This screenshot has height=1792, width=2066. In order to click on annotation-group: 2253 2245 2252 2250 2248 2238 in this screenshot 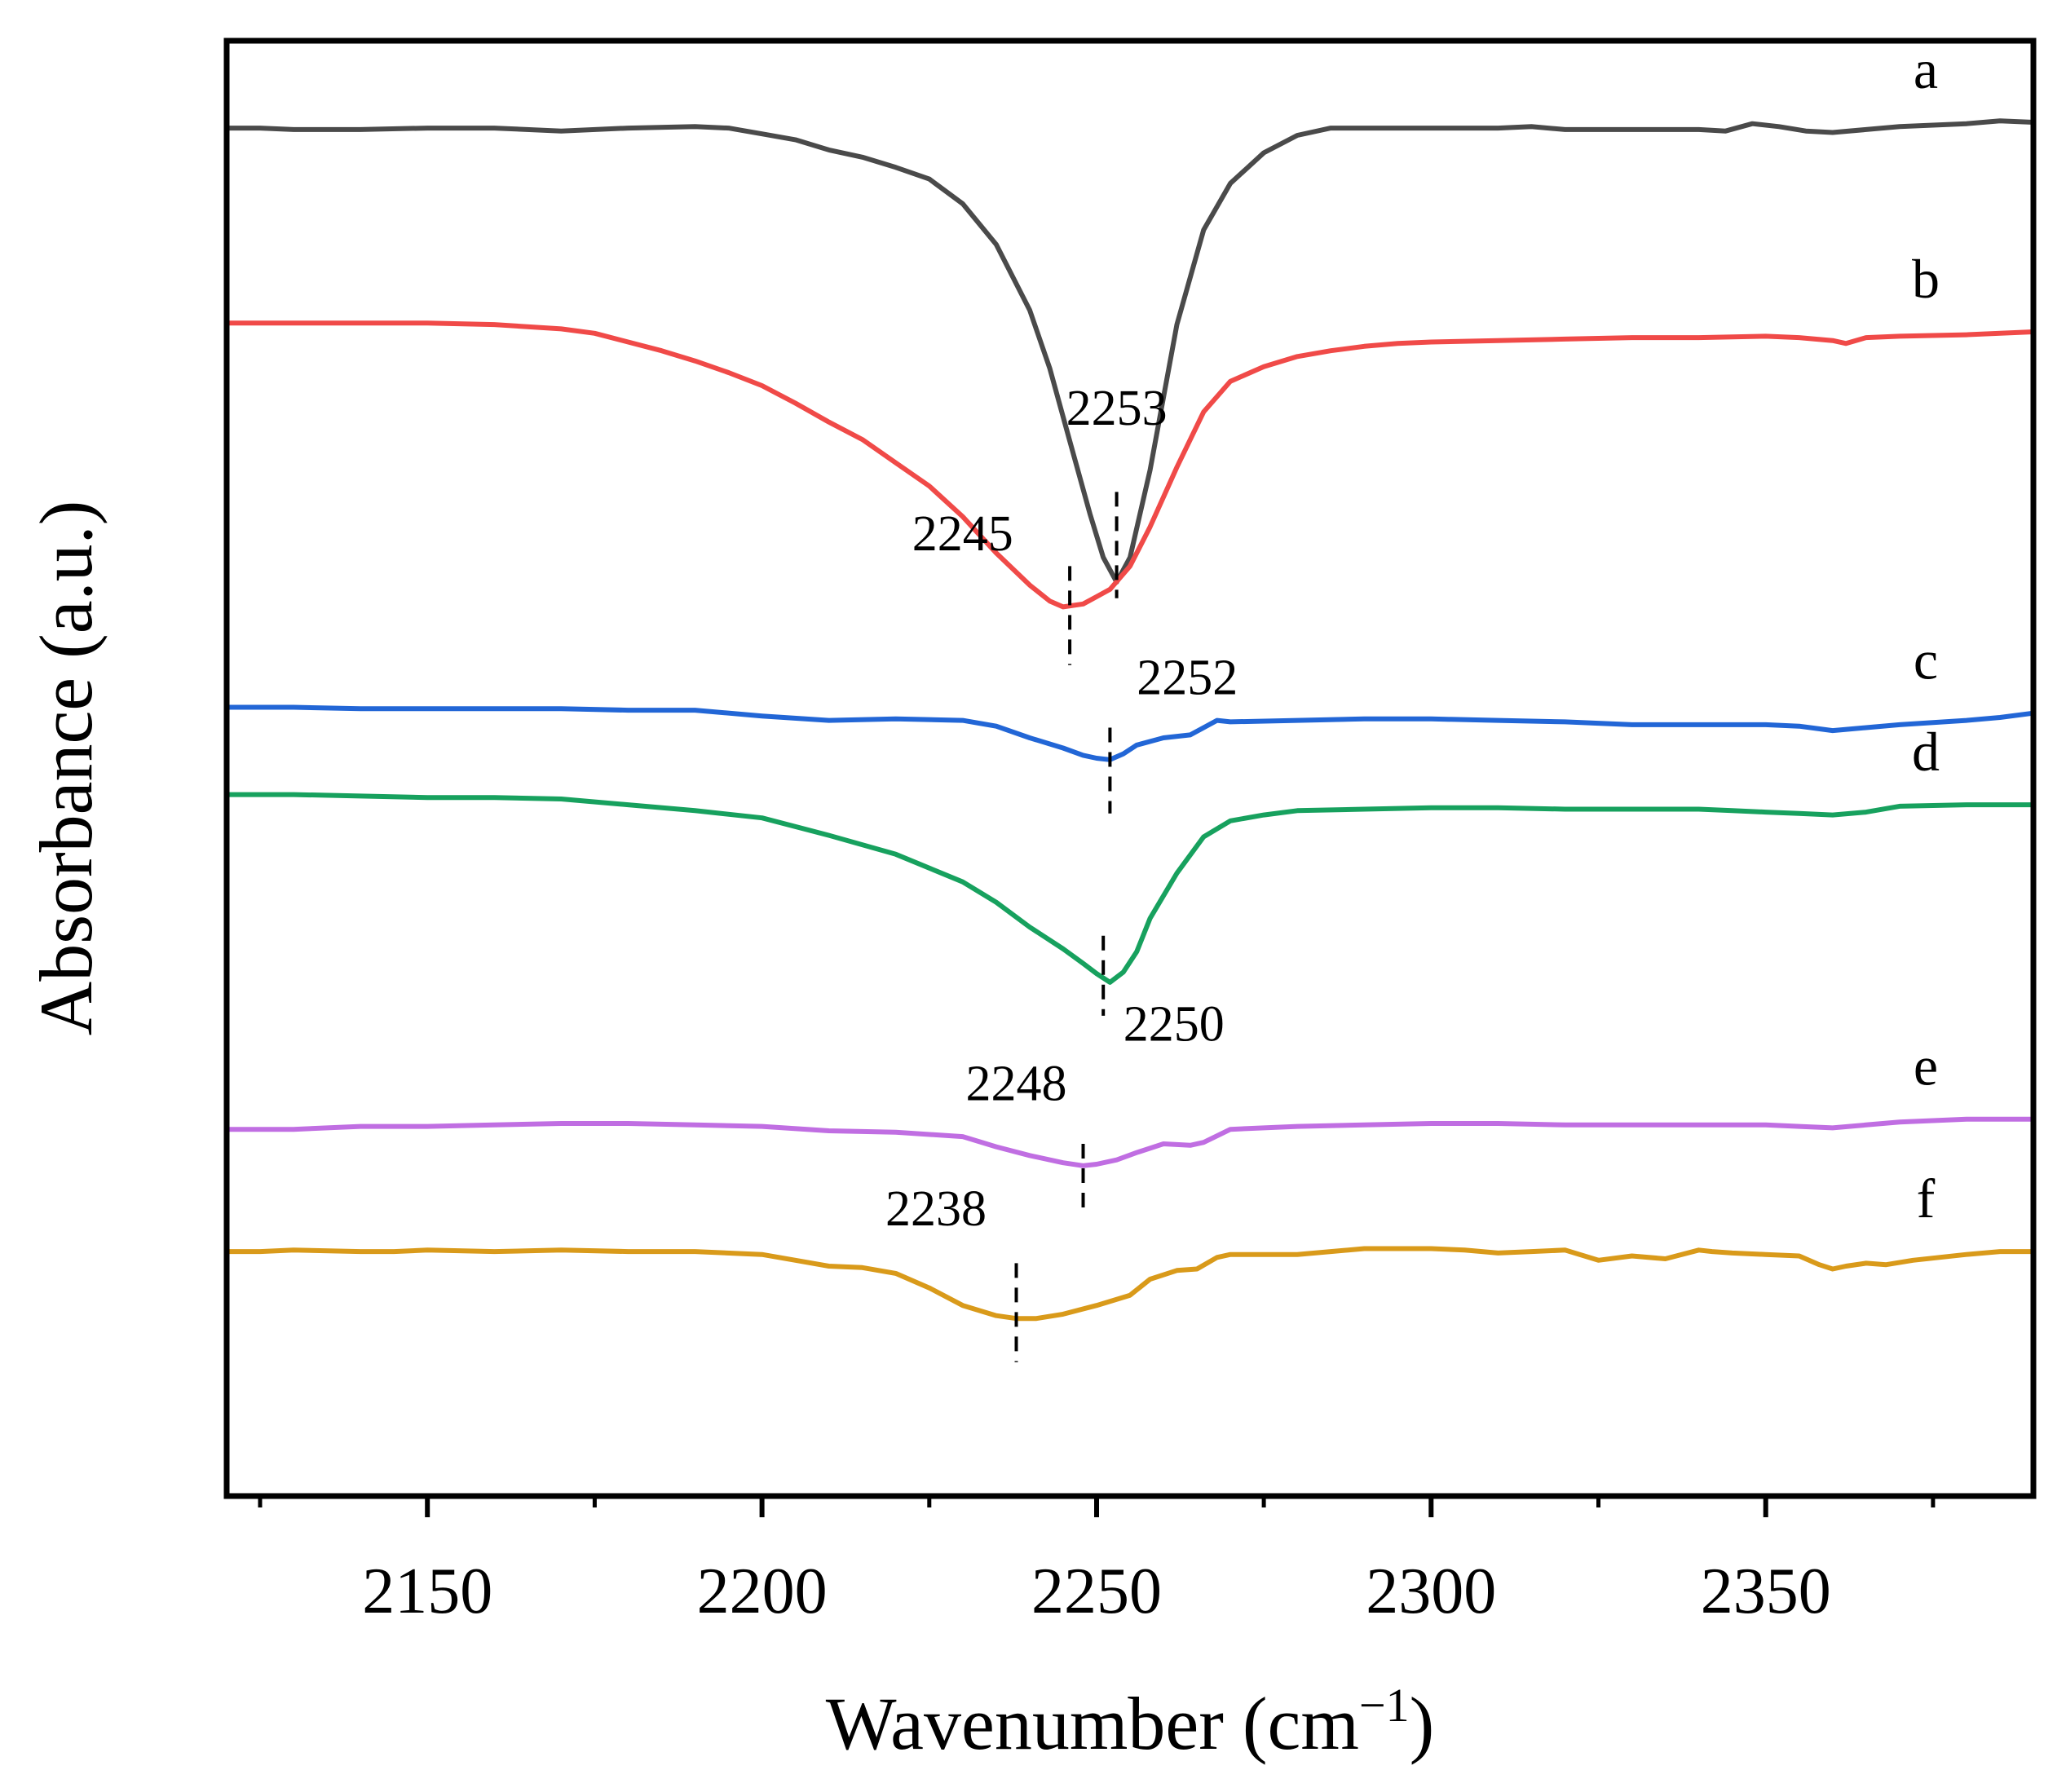, I will do `click(1061, 871)`.